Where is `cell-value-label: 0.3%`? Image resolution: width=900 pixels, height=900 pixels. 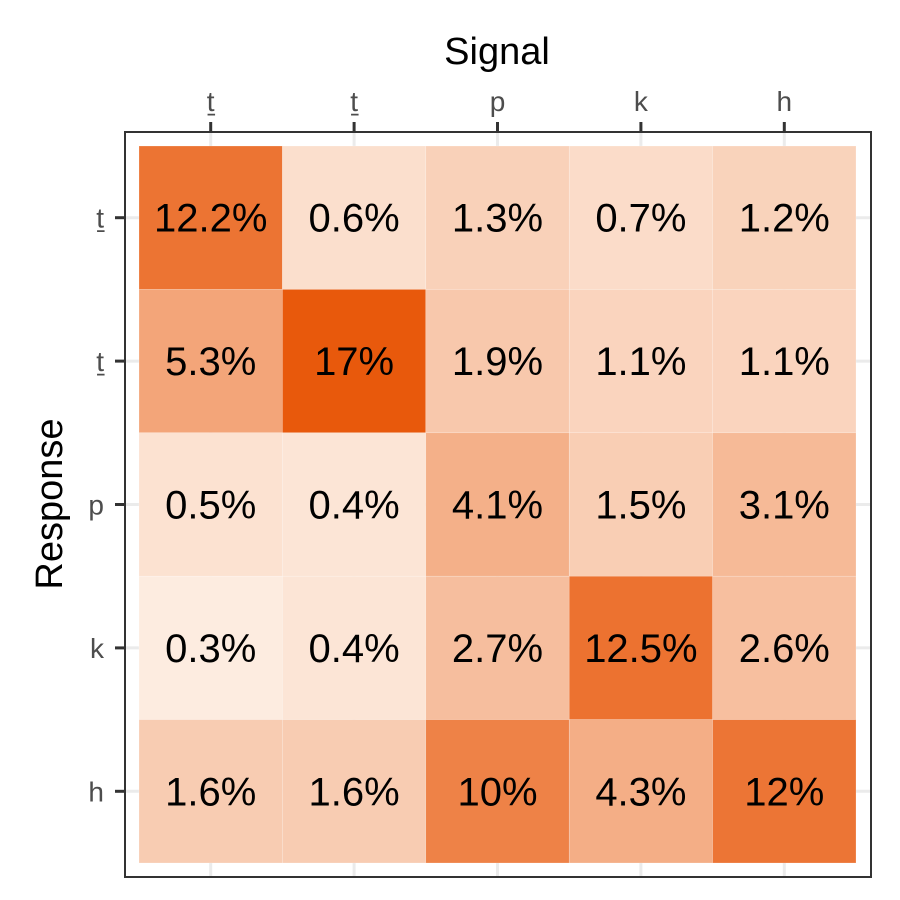 cell-value-label: 0.3% is located at coordinates (210, 649).